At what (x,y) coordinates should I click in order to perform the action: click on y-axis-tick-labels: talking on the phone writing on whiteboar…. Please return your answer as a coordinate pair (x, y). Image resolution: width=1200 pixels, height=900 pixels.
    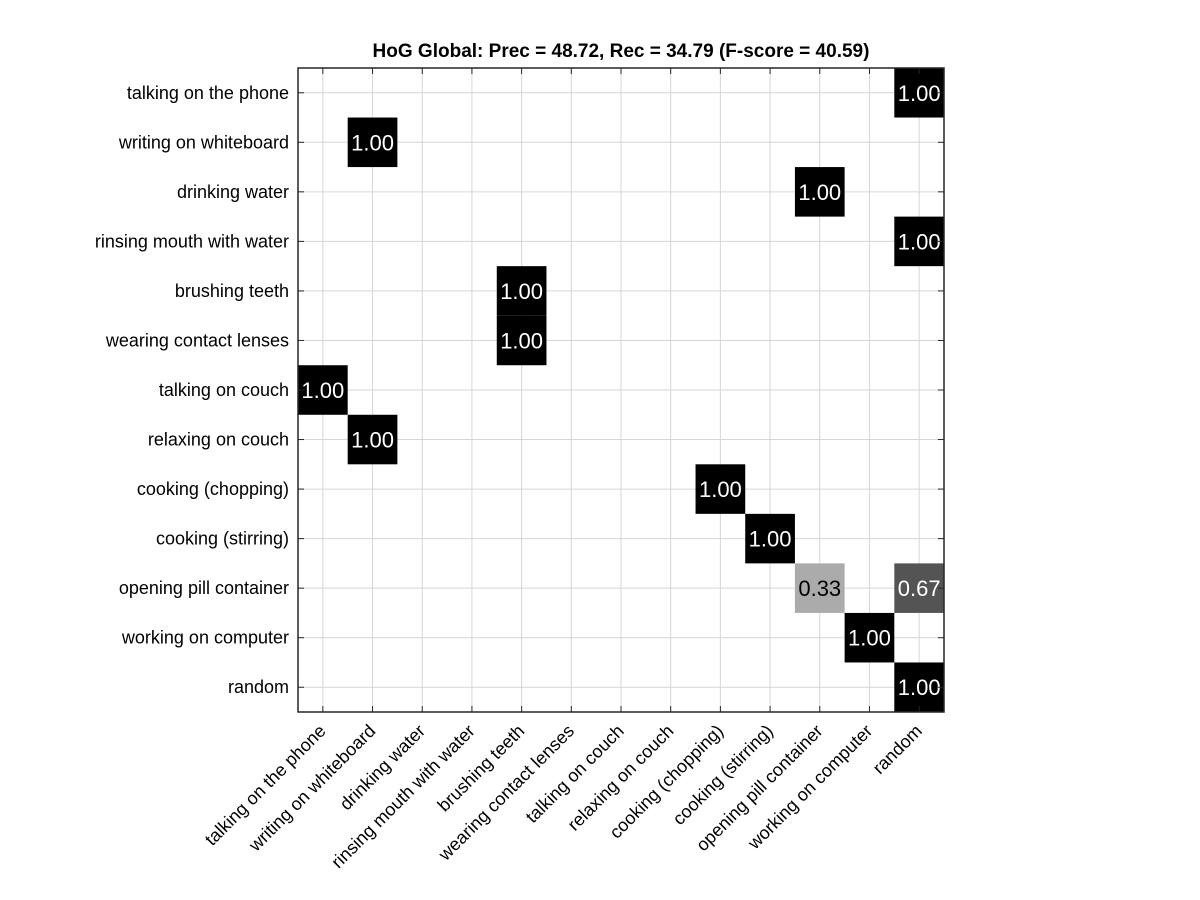
    Looking at the image, I should click on (192, 390).